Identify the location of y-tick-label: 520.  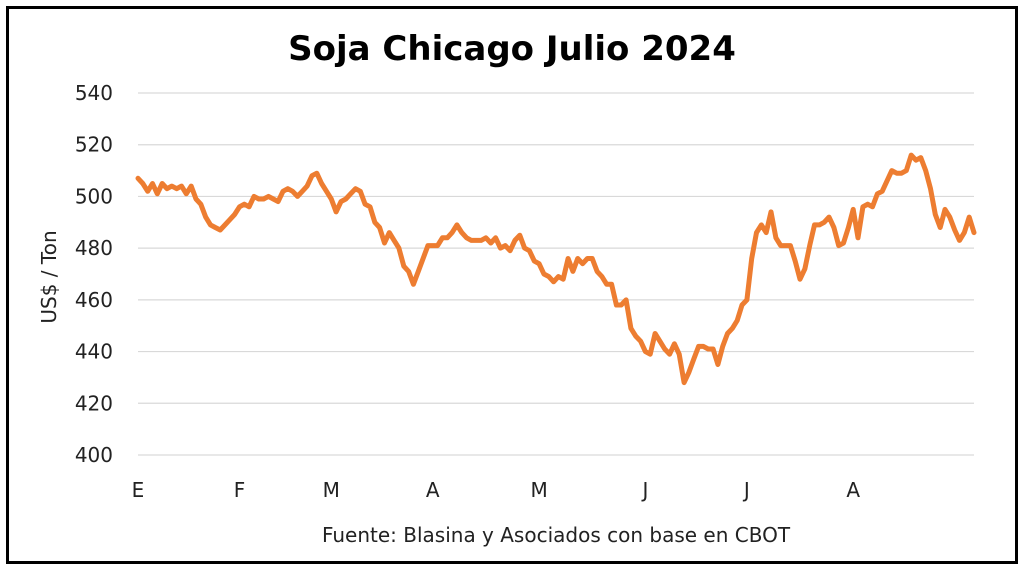
(94, 145).